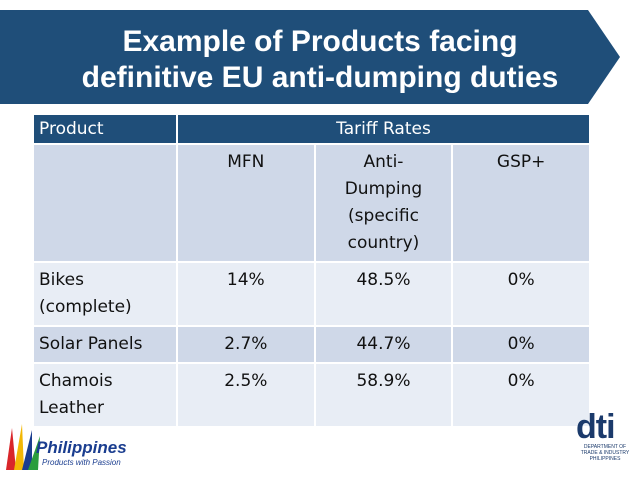 This screenshot has width=638, height=481. What do you see at coordinates (596, 427) in the screenshot?
I see `dti-mark: dti` at bounding box center [596, 427].